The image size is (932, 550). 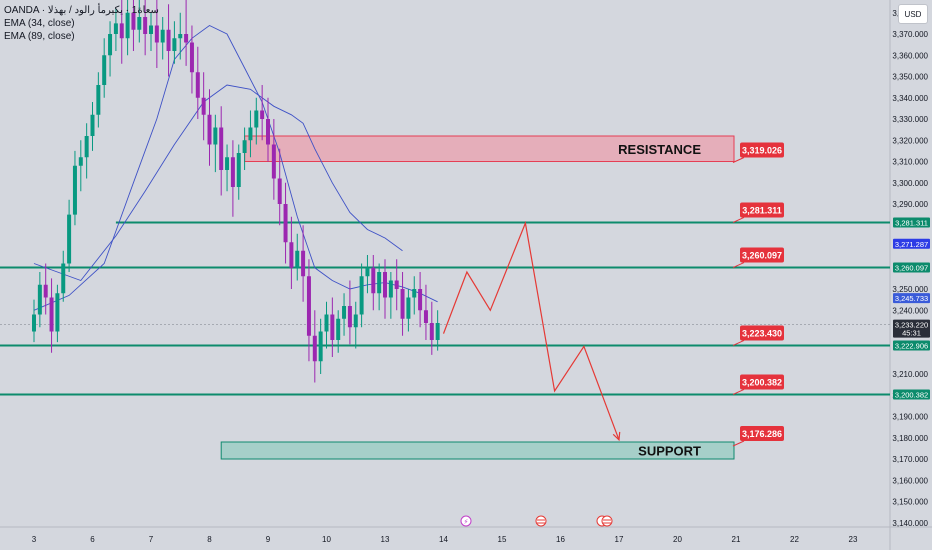 What do you see at coordinates (910, 523) in the screenshot?
I see `price-tick-label: 3,140.000` at bounding box center [910, 523].